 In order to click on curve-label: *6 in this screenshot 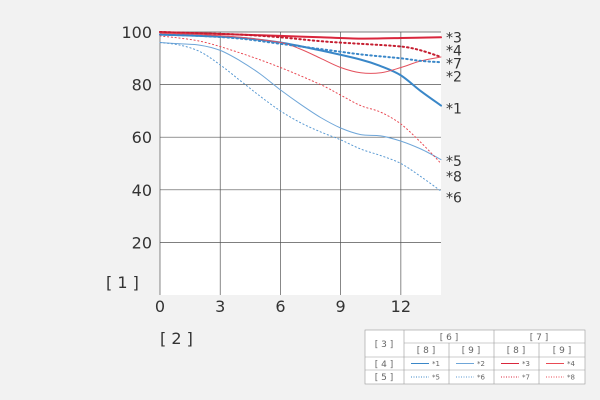, I will do `click(454, 199)`.